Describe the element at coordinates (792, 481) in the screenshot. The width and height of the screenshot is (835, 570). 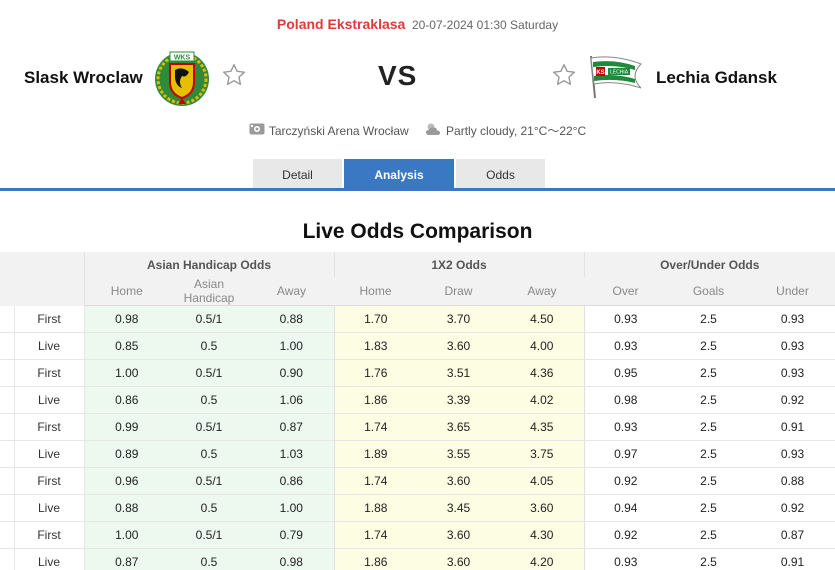
I see `under-odds: 0.88` at that location.